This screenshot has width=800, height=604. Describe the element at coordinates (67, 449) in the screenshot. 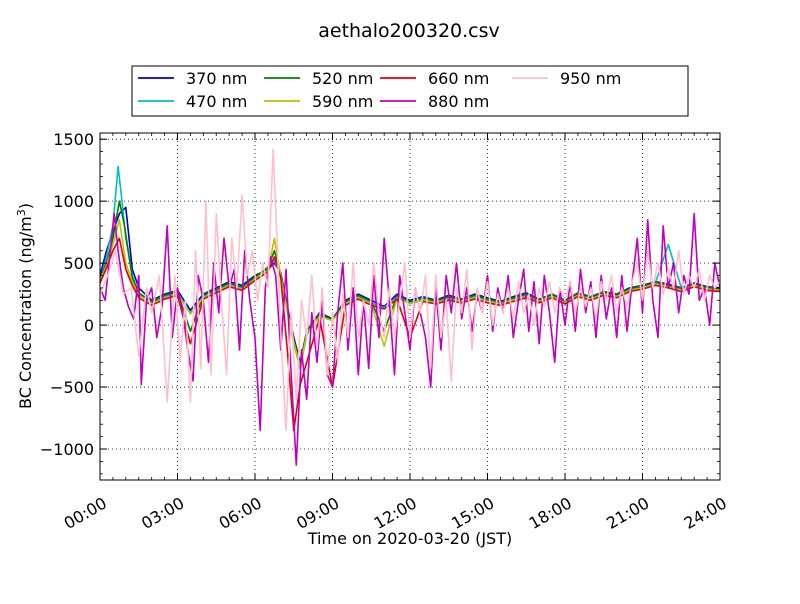

I see `y-tick-label: −1000` at that location.